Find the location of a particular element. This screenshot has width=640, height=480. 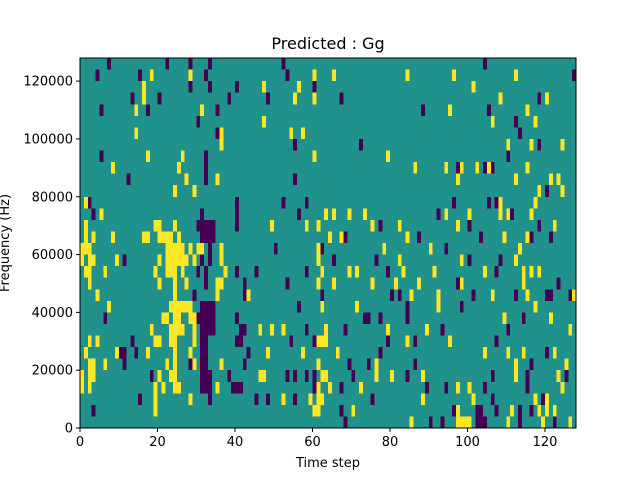

y-axis-label: Frequency (Hz) is located at coordinates (6, 243).